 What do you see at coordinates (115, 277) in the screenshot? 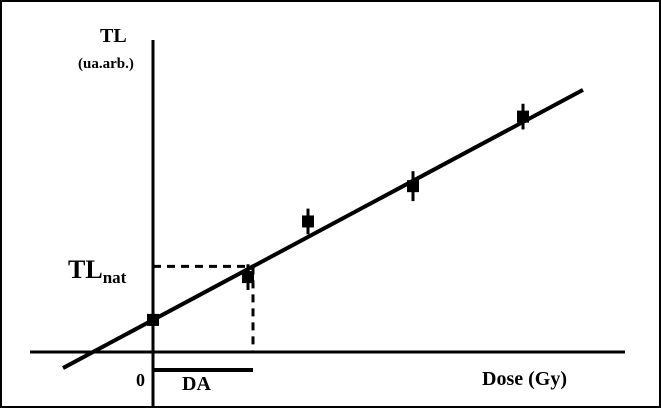
I see `tl-nat-label-sub: nat` at bounding box center [115, 277].